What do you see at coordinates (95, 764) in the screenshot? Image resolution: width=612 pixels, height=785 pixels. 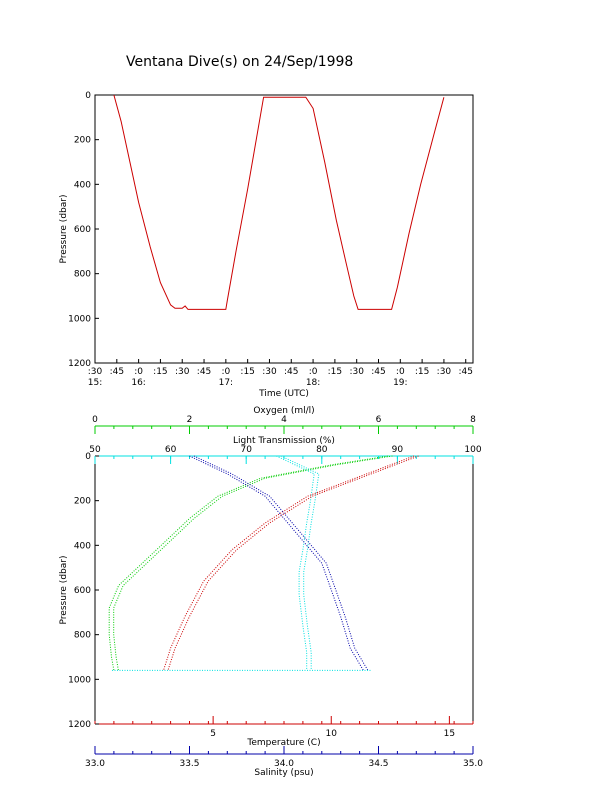 I see `axis-tick-label: 33.0` at bounding box center [95, 764].